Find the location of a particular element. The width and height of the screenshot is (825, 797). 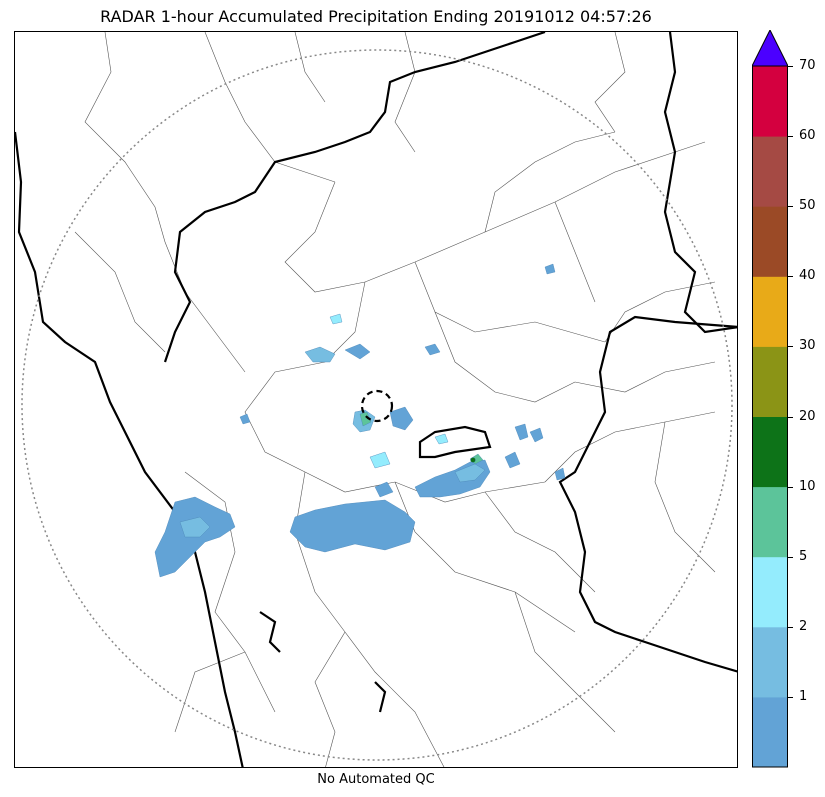

radar-site-marker is located at coordinates (377, 406).